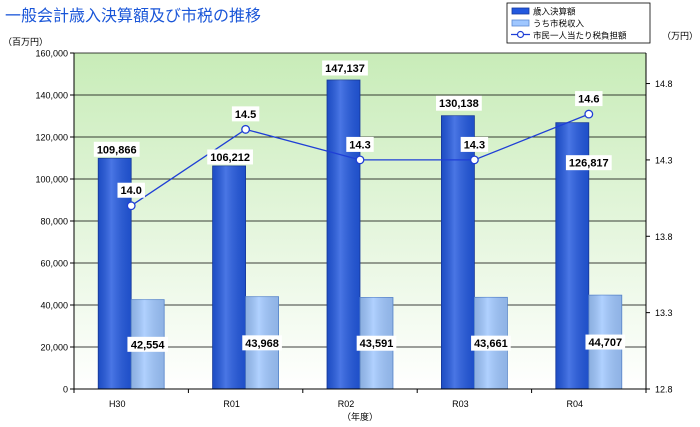 The height and width of the screenshot is (427, 700). I want to click on y-tick-label: 120,000, so click(51, 138).